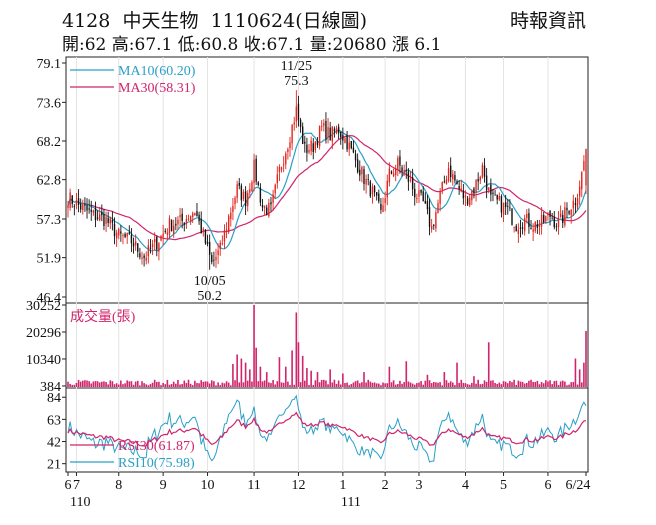 The height and width of the screenshot is (525, 656). I want to click on data-source: 時報資訊, so click(548, 21).